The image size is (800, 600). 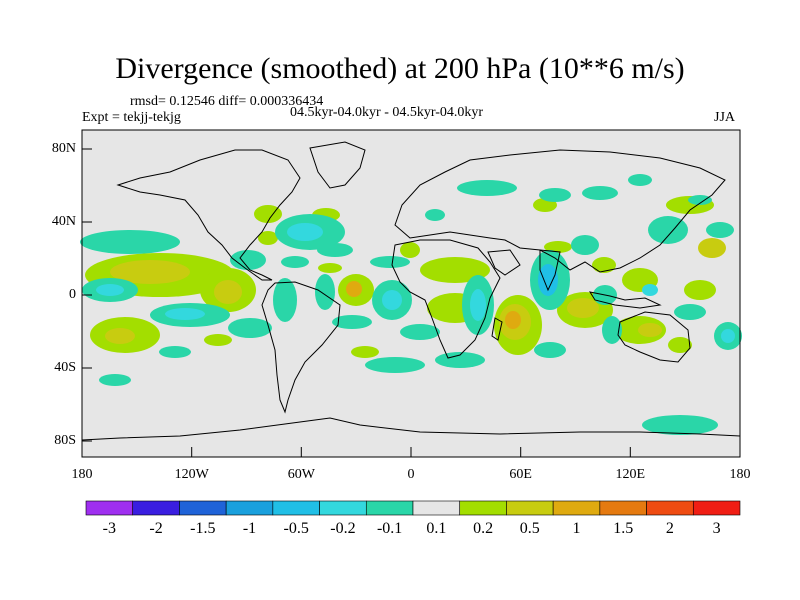 What do you see at coordinates (630, 474) in the screenshot?
I see `lon-label-120e: 120E` at bounding box center [630, 474].